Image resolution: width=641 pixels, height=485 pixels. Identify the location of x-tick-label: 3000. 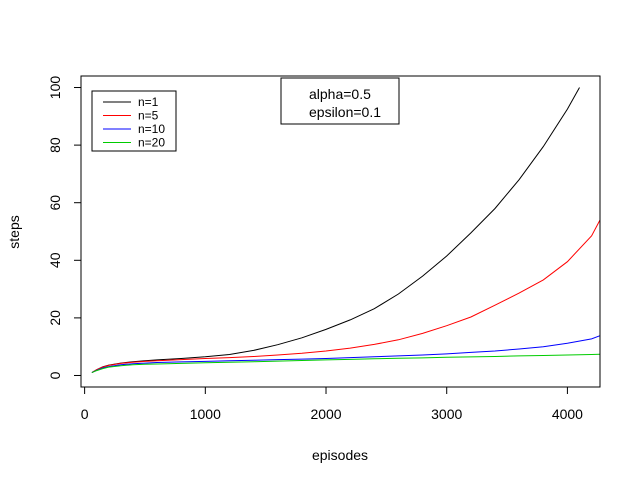
(446, 414).